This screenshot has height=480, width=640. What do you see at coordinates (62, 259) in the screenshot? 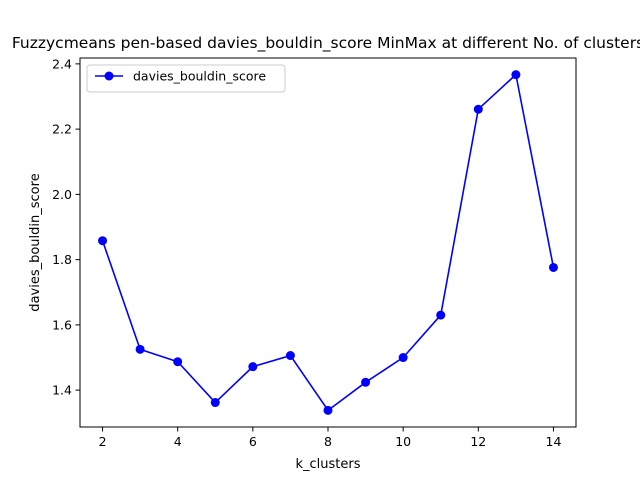
I see `y-tick-label: 1.8` at bounding box center [62, 259].